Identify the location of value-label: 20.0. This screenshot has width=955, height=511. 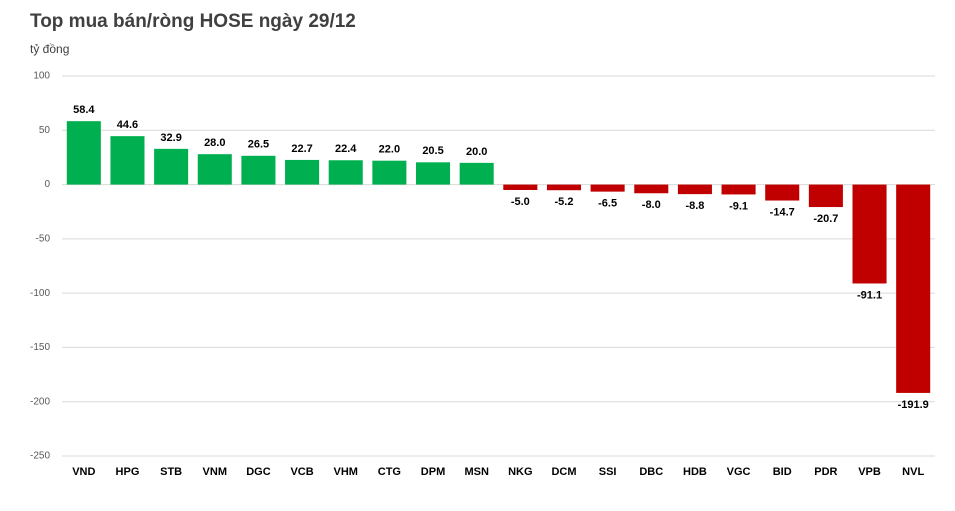
(476, 152).